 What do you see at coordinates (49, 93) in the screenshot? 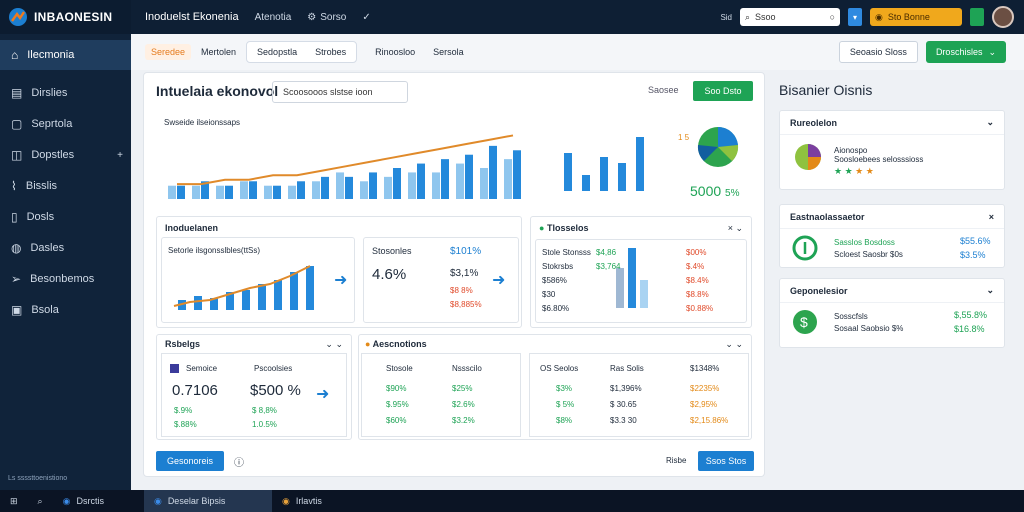
I see `sidebar-item-label: Dirslies` at bounding box center [49, 93].